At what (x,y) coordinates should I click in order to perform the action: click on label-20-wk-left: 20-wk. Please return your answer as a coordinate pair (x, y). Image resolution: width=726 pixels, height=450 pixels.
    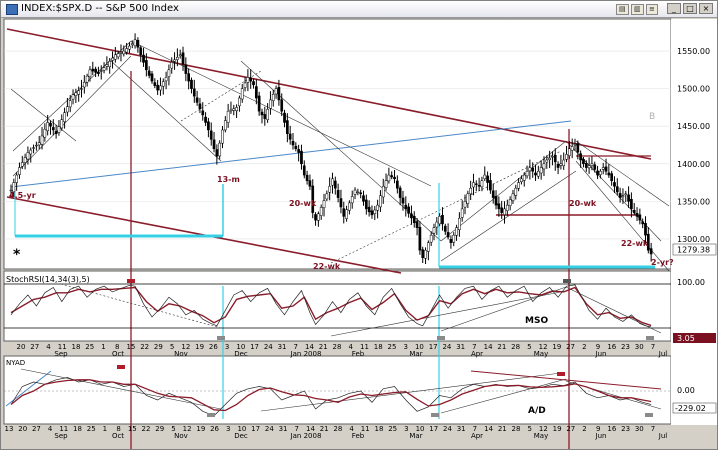
    Looking at the image, I should click on (303, 203).